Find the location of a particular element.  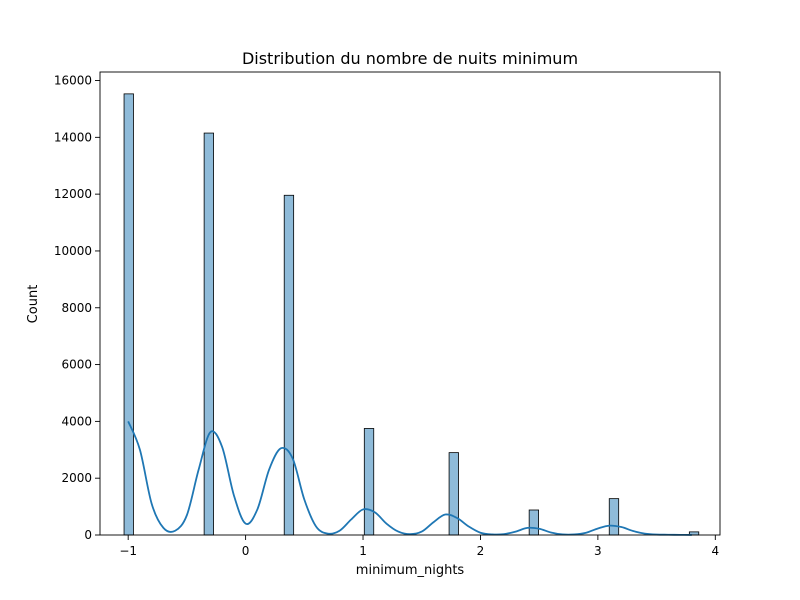

x-tick-label: 0 is located at coordinates (246, 551).